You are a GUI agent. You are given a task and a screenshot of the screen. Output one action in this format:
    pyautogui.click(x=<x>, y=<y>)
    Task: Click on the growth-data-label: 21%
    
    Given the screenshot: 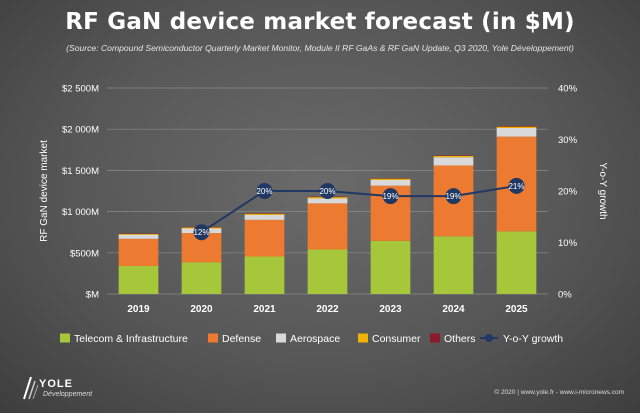 What is the action you would take?
    pyautogui.click(x=516, y=186)
    